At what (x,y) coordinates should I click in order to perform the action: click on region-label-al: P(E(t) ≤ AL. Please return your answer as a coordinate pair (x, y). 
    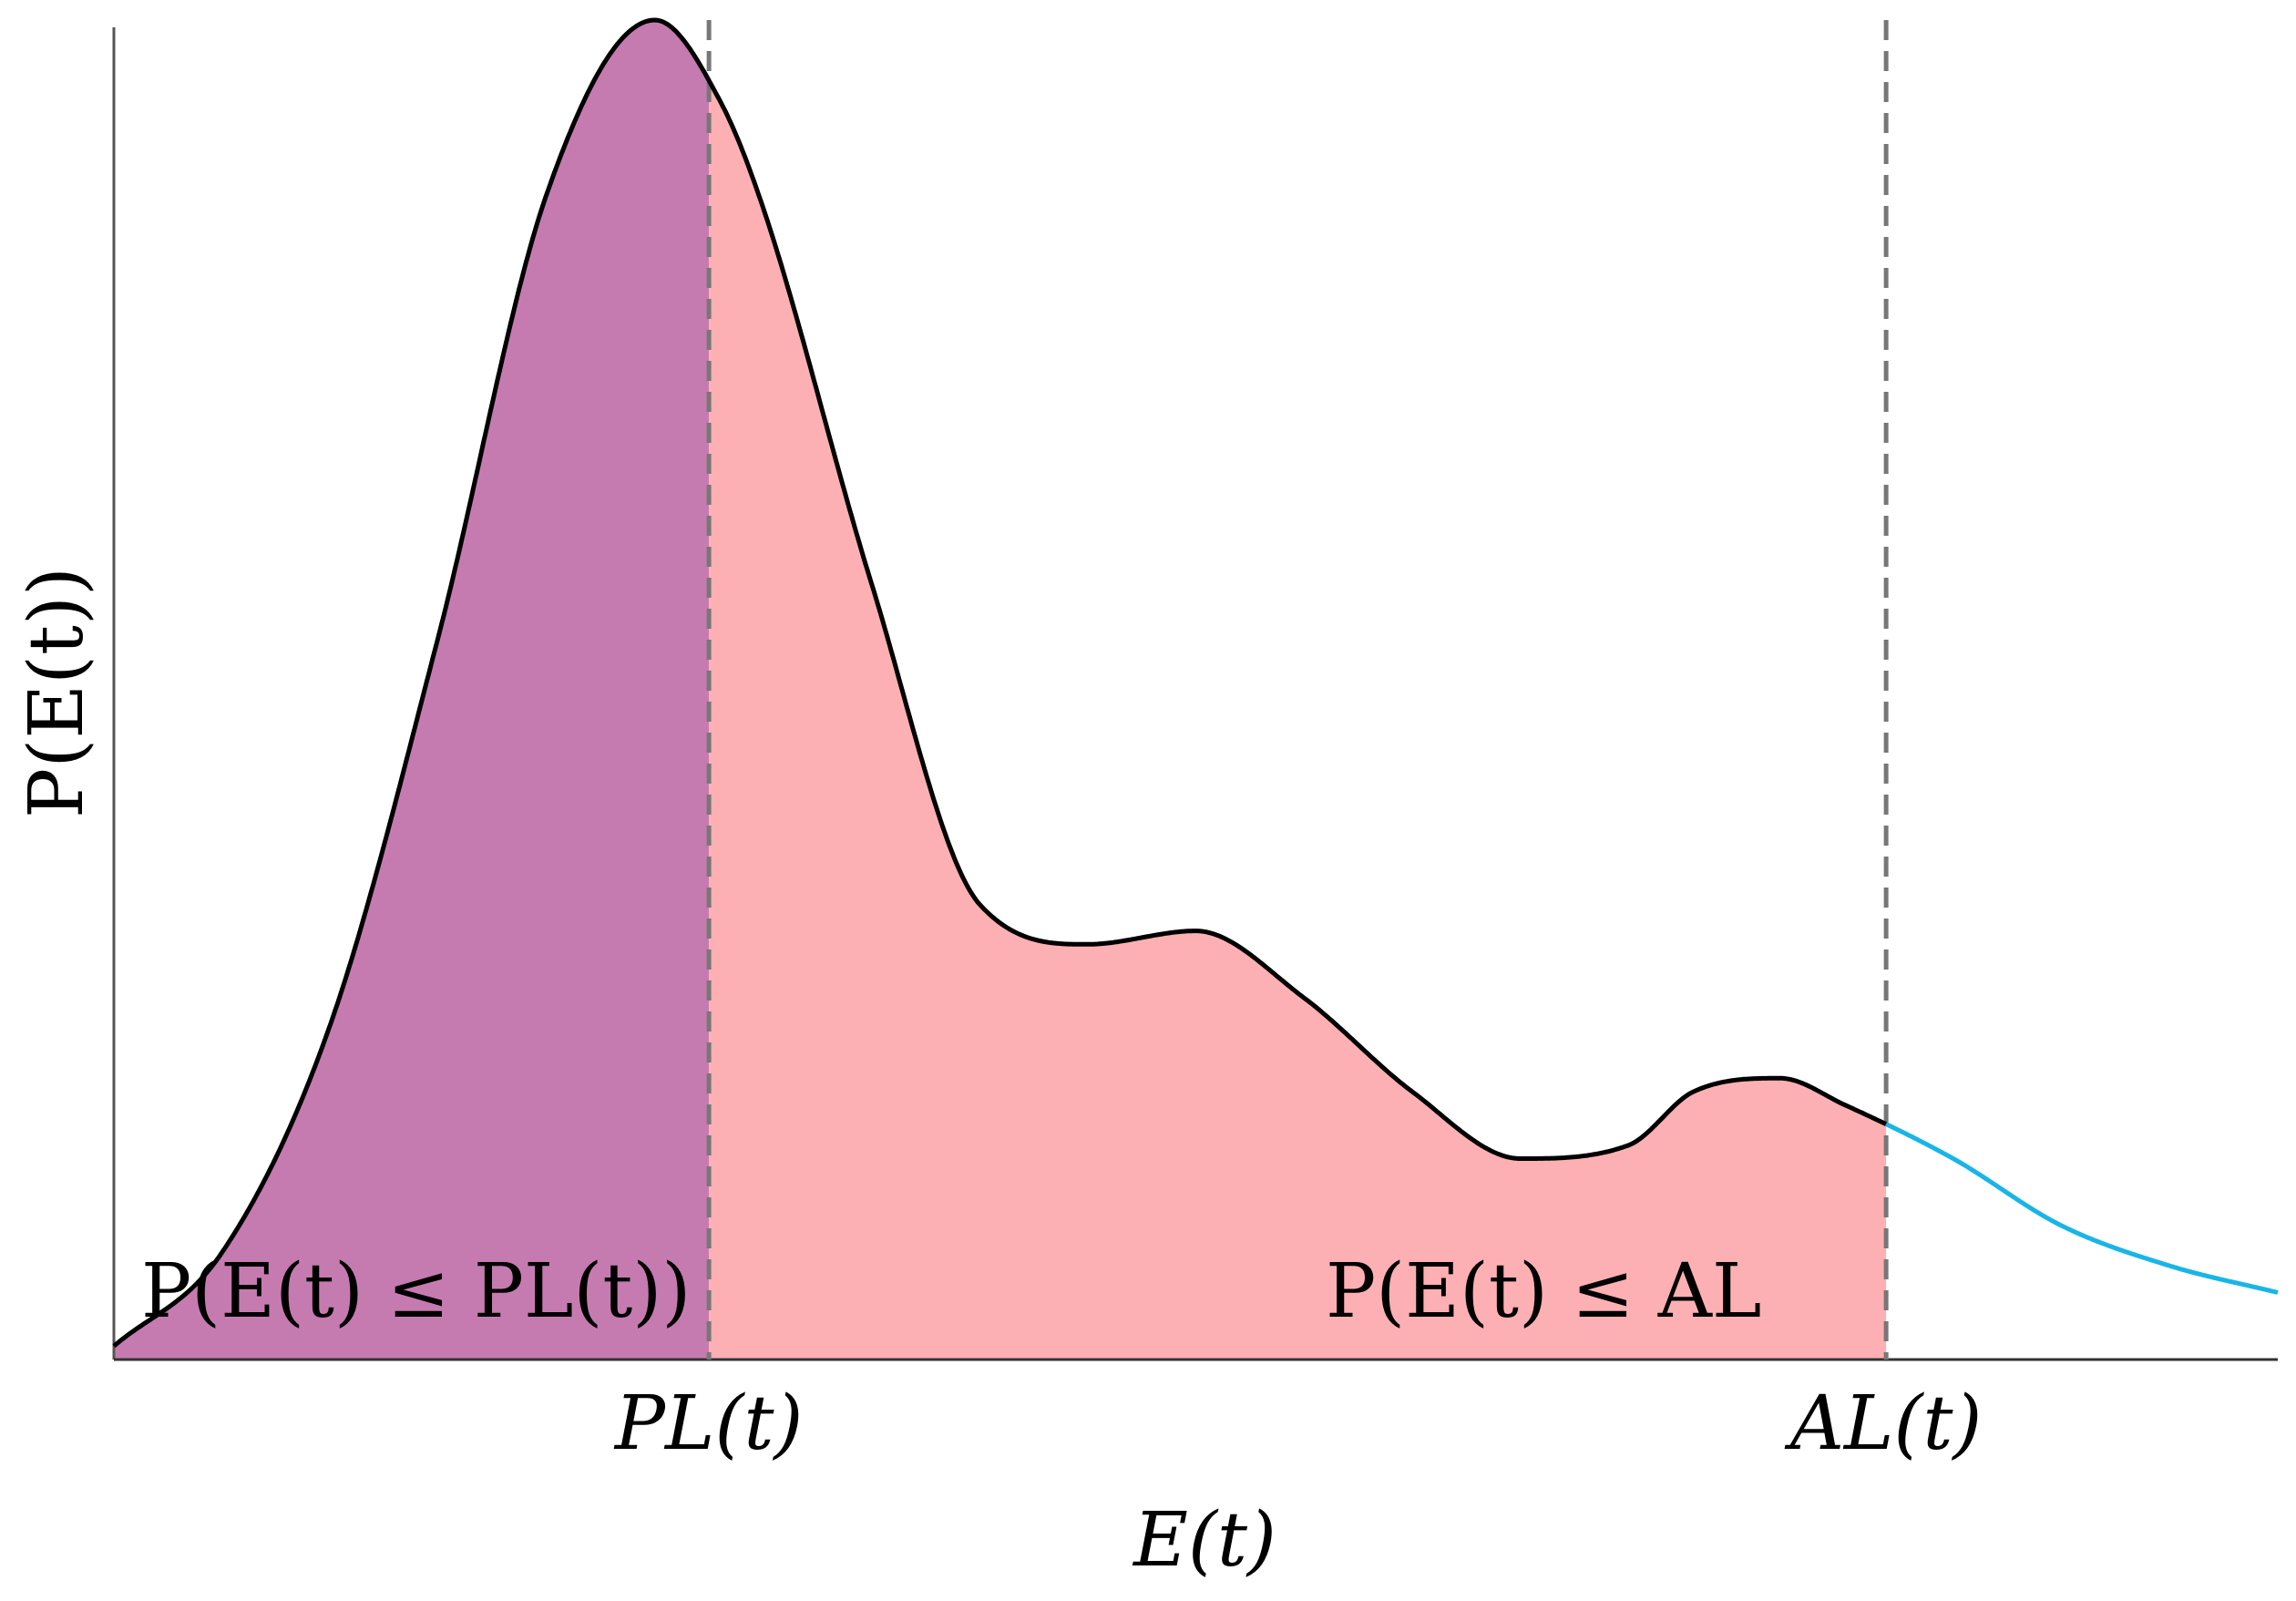
    Looking at the image, I should click on (1543, 1291).